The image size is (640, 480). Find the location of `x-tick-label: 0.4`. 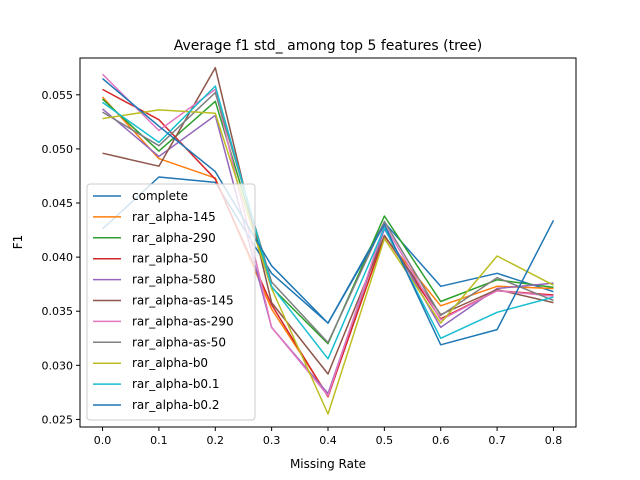

x-tick-label: 0.4 is located at coordinates (328, 440).